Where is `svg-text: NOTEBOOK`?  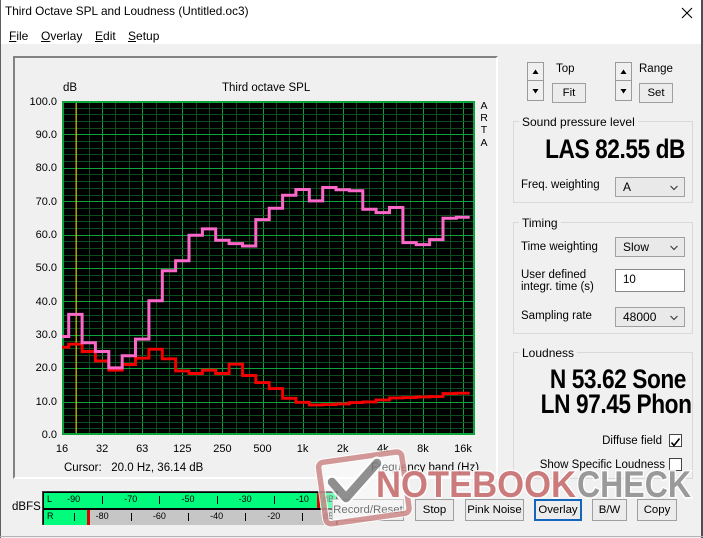 svg-text: NOTEBOOK is located at coordinates (476, 484).